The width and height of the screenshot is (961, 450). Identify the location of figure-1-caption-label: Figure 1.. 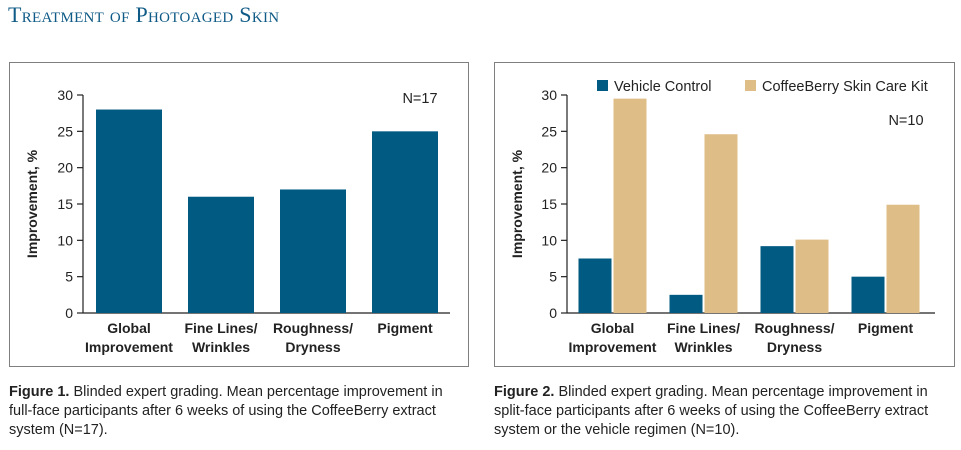
(39, 392).